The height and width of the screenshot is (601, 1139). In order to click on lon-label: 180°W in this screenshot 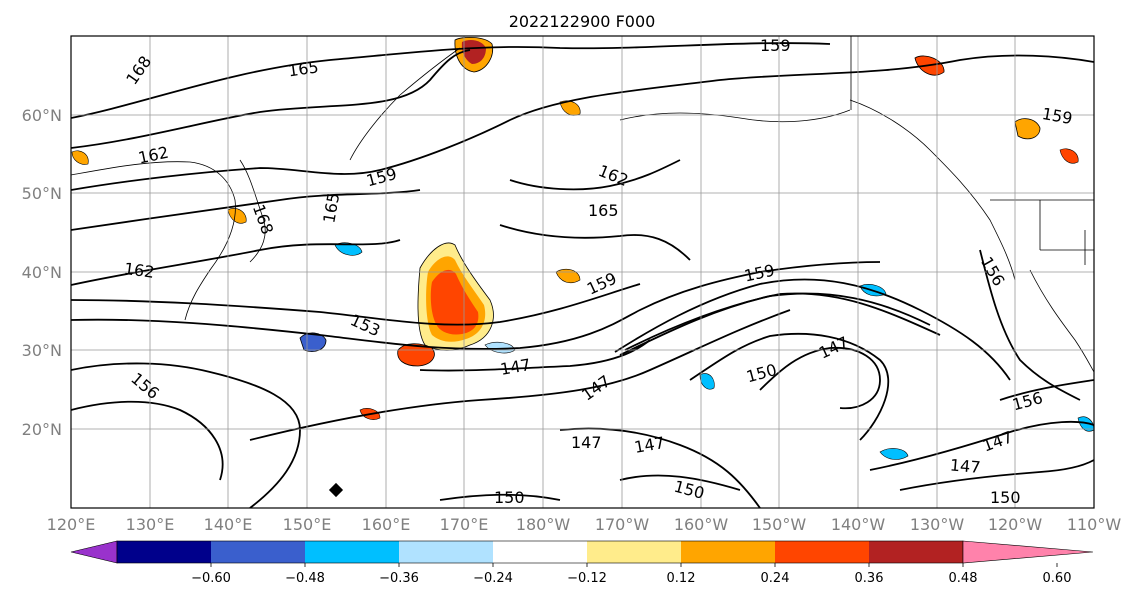, I will do `click(543, 524)`.